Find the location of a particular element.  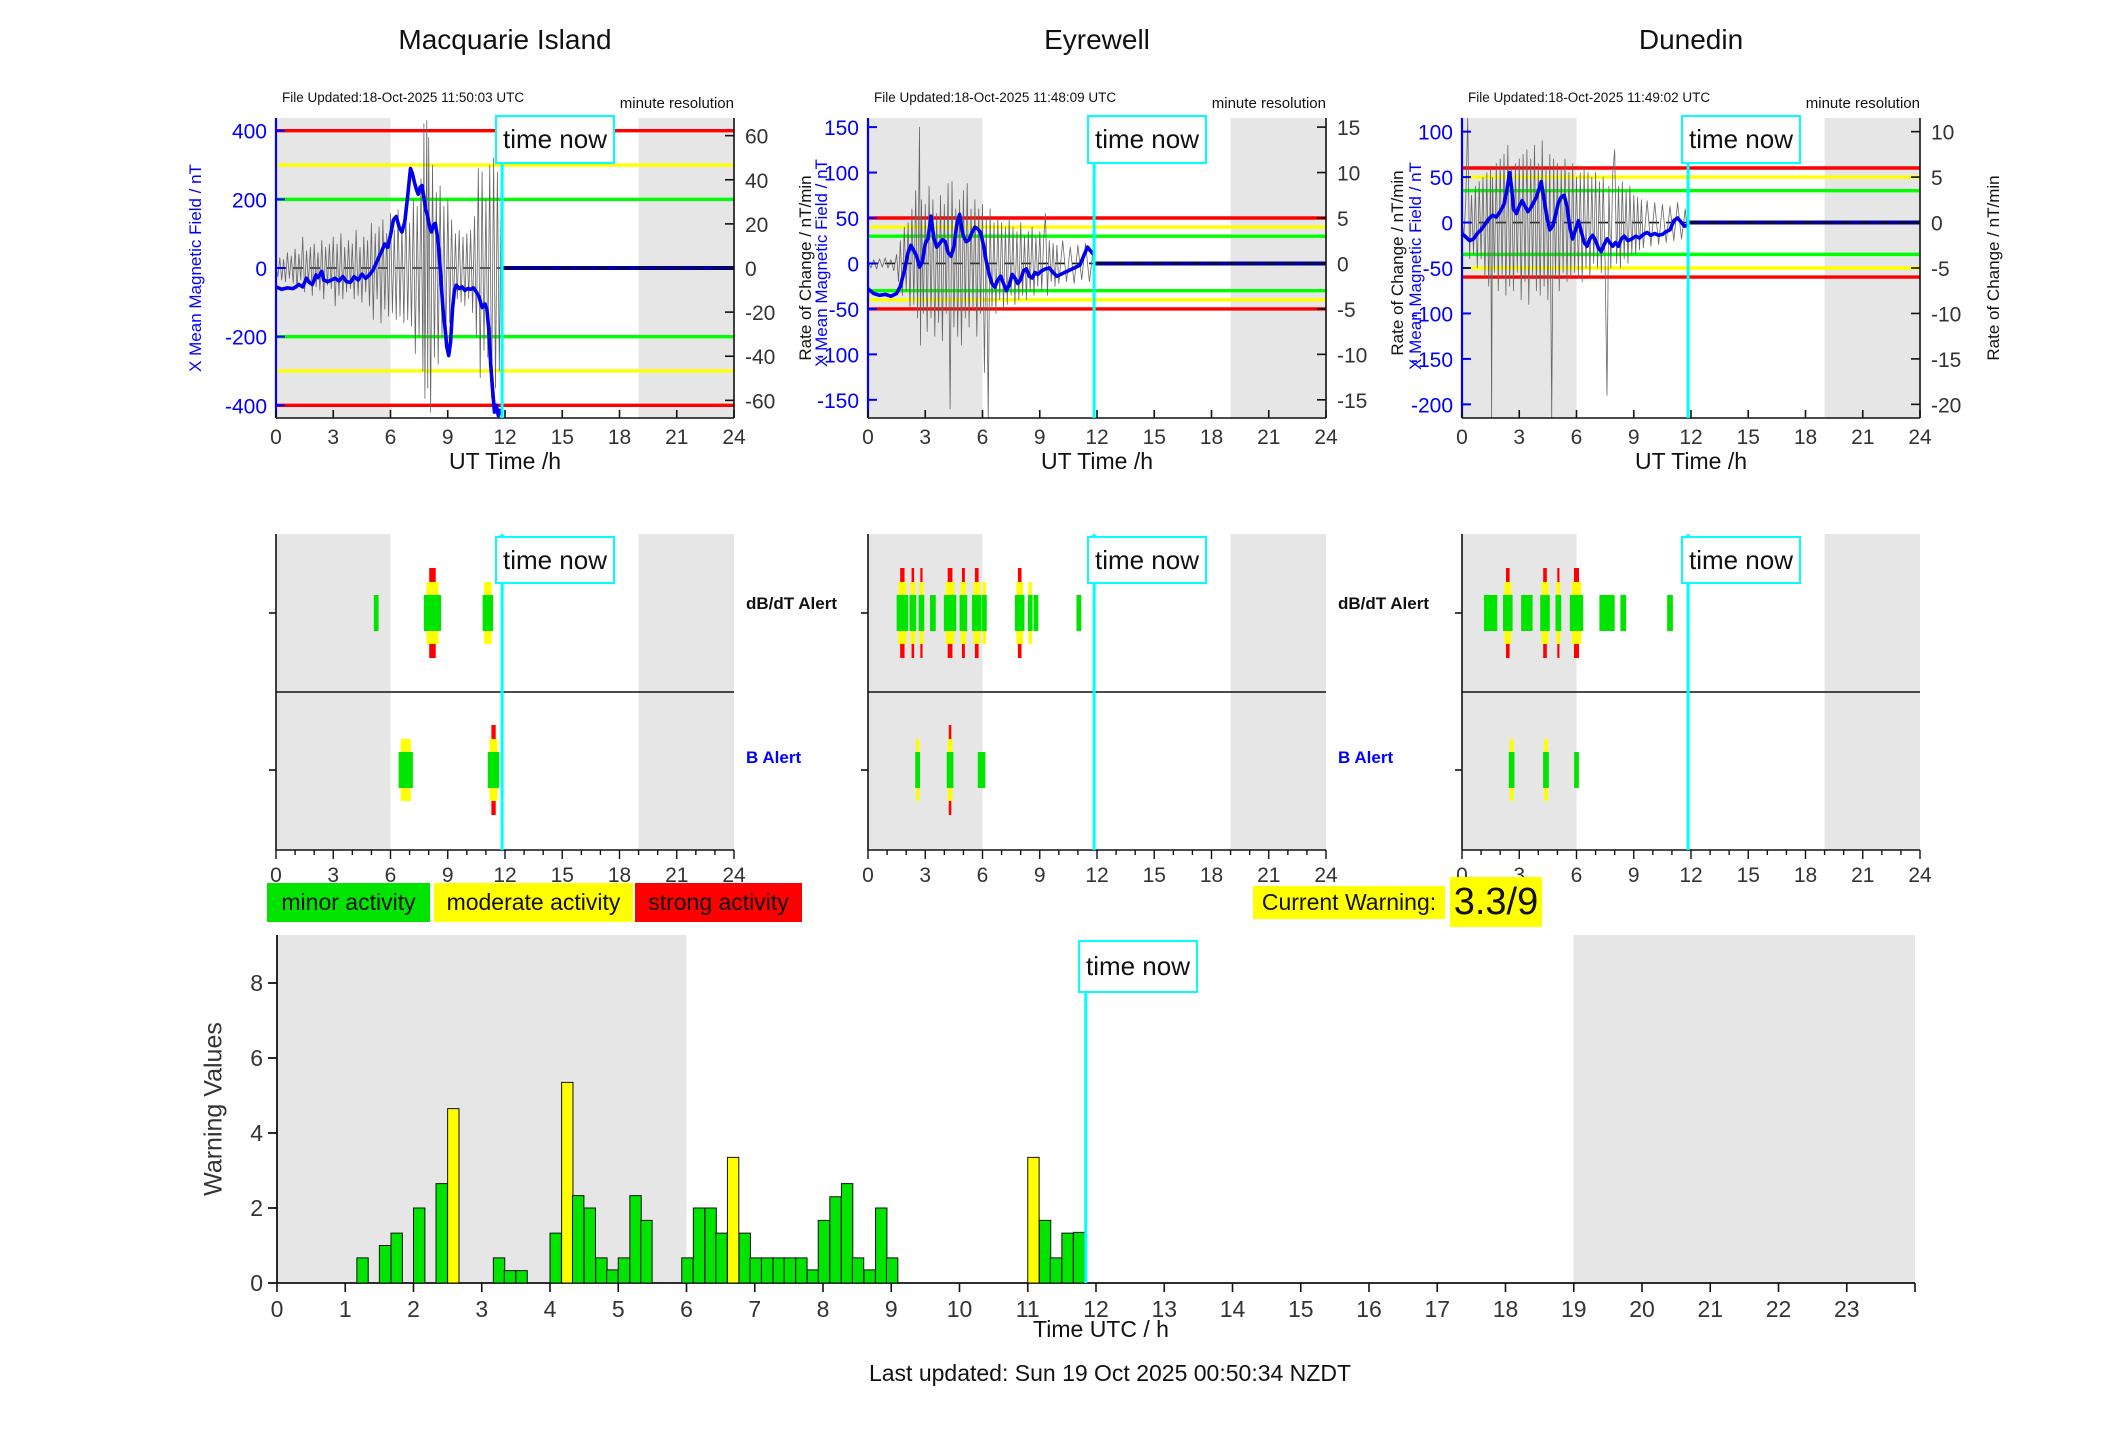

right-tick-label: -20 is located at coordinates (1946, 405).